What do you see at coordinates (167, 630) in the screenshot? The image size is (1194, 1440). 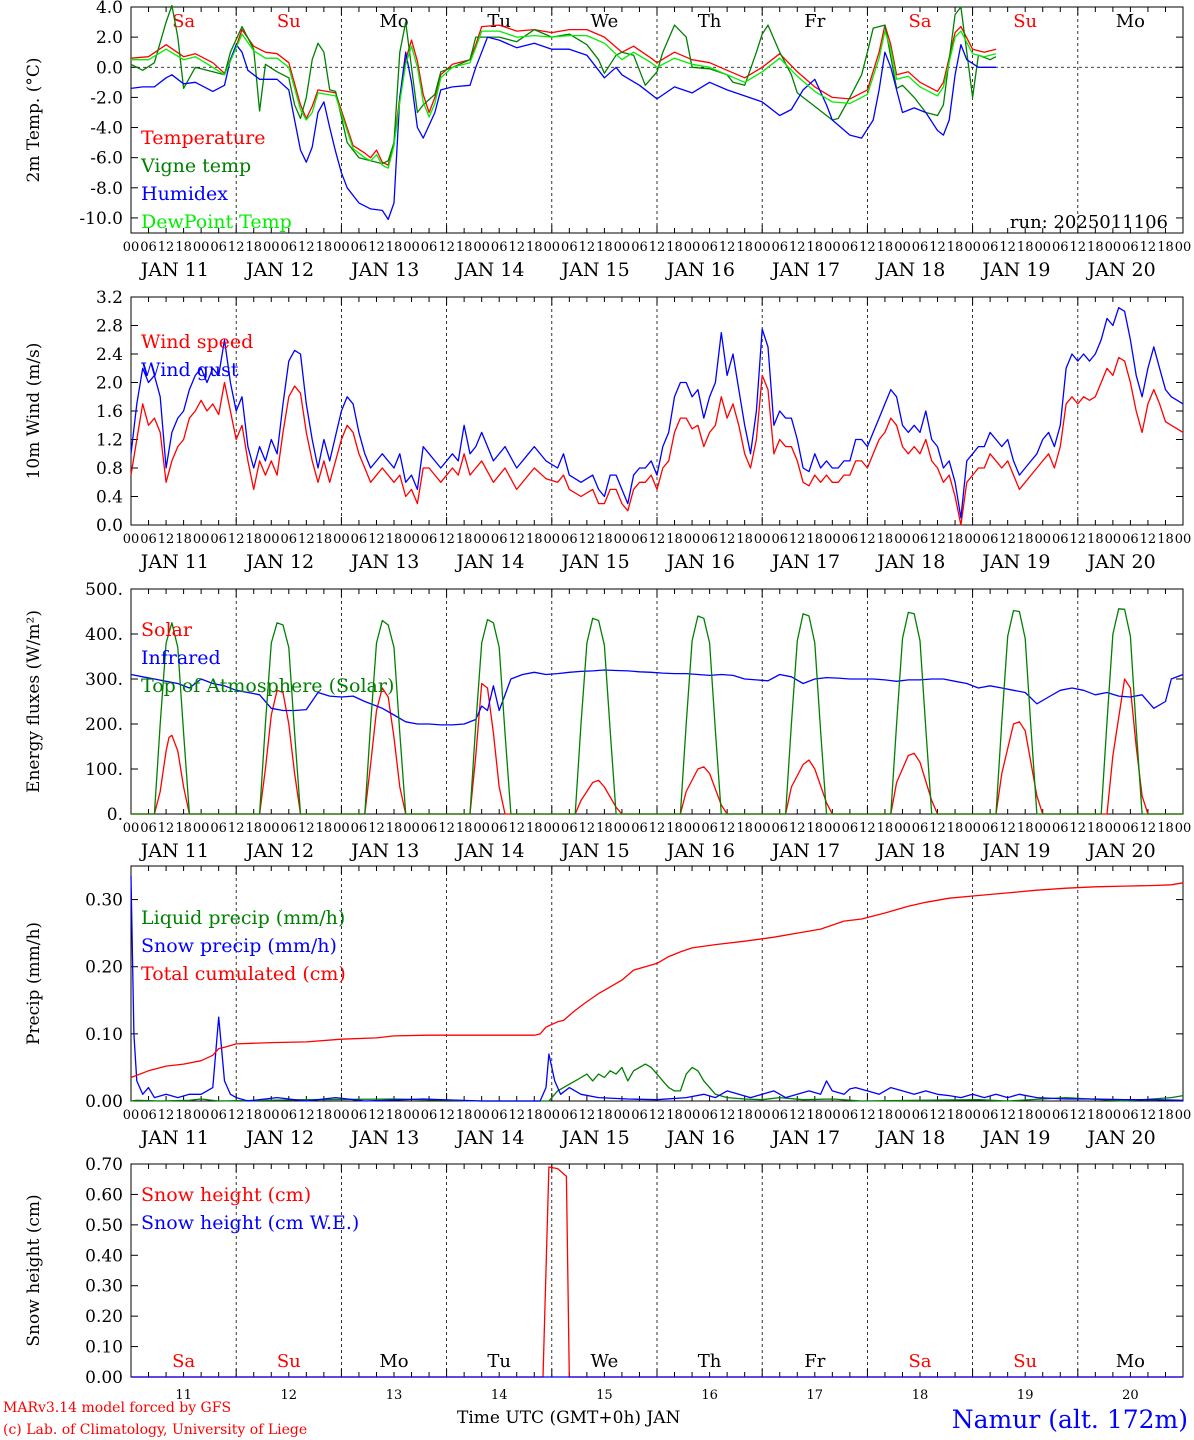 I see `legend-entry: Solar` at bounding box center [167, 630].